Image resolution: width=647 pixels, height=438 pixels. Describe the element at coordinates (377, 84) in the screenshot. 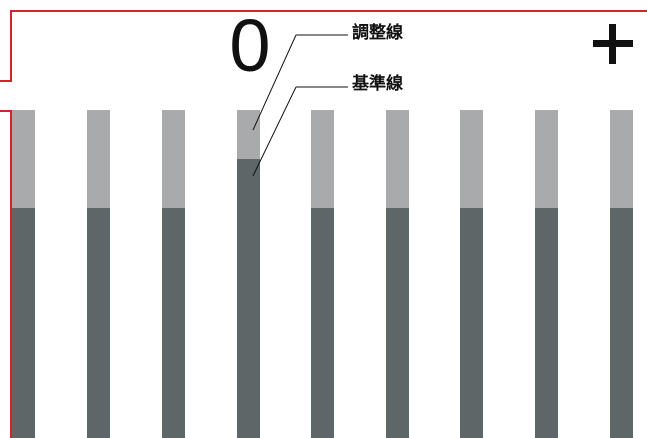

I see `label-base-line: 基準線` at that location.